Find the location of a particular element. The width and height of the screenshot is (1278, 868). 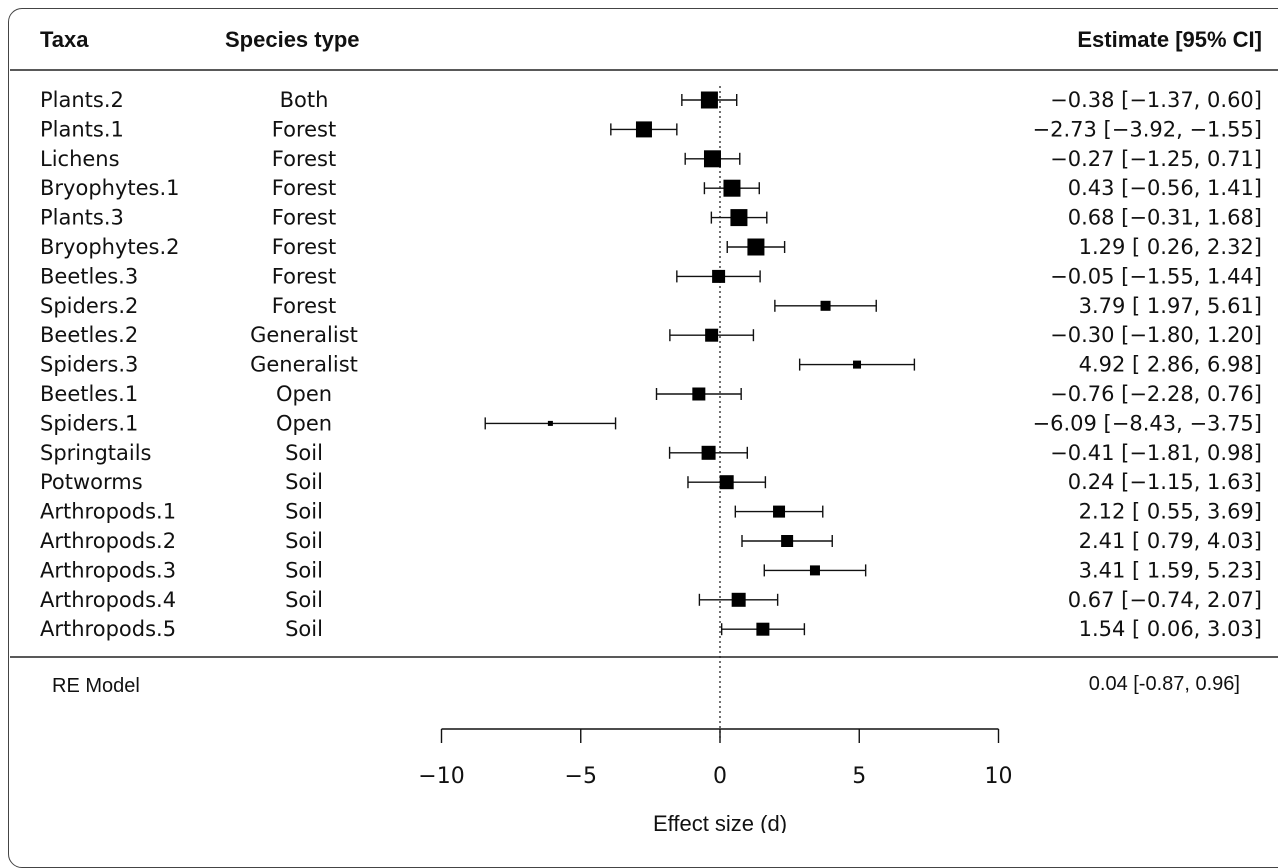

study-row: Arthropods.1 Soil 2.12 [ 0.55, 3.69] is located at coordinates (651, 512).